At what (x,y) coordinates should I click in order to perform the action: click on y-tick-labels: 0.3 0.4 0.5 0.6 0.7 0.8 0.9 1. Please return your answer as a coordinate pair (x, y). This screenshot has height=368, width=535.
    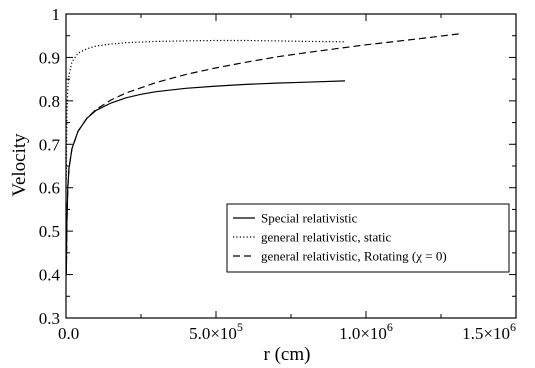
    Looking at the image, I should click on (50, 166).